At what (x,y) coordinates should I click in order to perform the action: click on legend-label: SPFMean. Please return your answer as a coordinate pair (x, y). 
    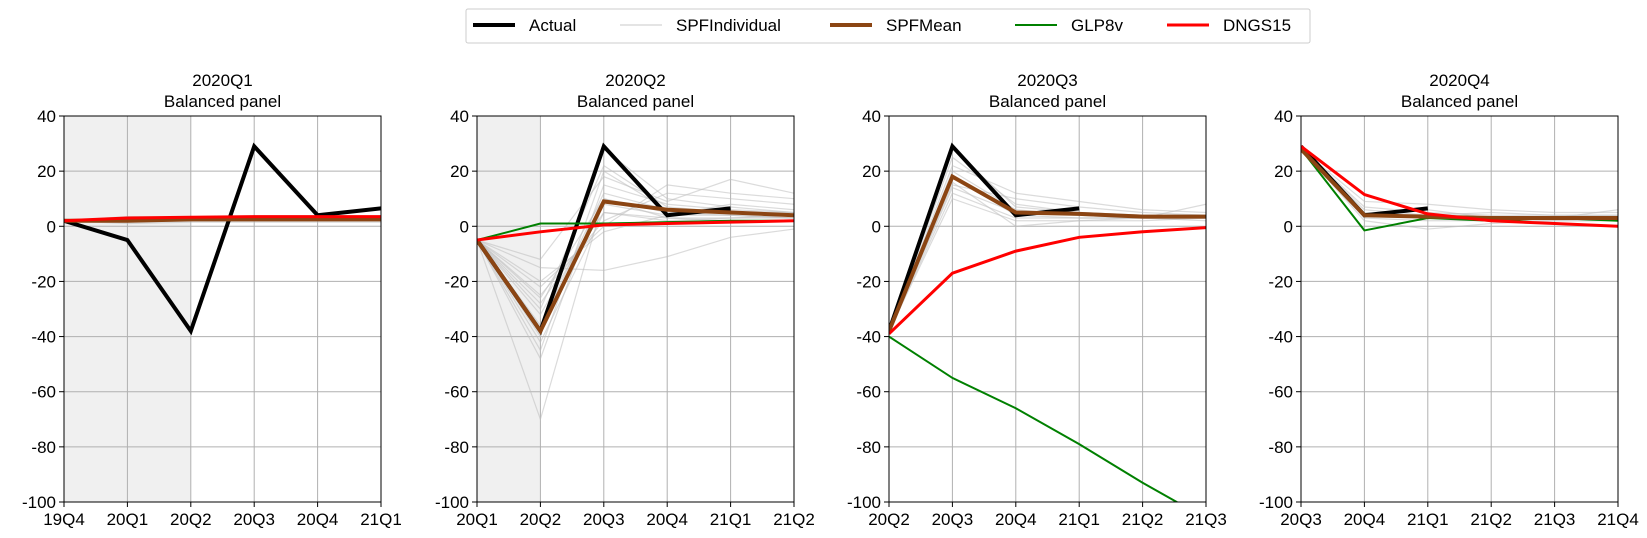
    Looking at the image, I should click on (924, 25).